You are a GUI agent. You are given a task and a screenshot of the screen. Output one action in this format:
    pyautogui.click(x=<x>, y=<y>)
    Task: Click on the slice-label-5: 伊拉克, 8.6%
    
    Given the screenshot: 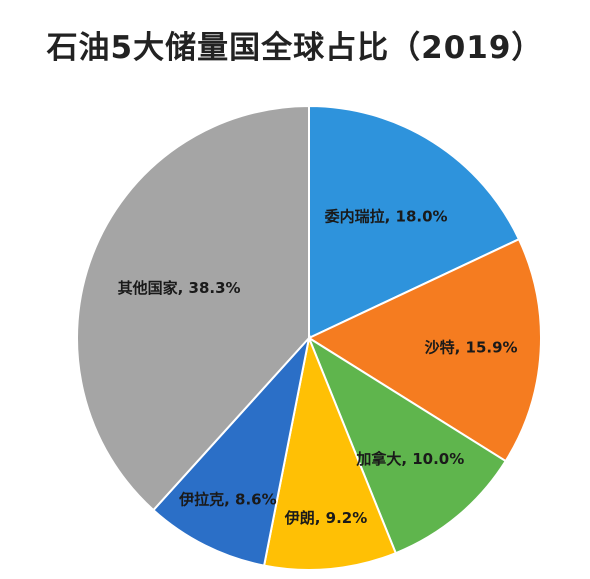 What is the action you would take?
    pyautogui.click(x=227, y=500)
    